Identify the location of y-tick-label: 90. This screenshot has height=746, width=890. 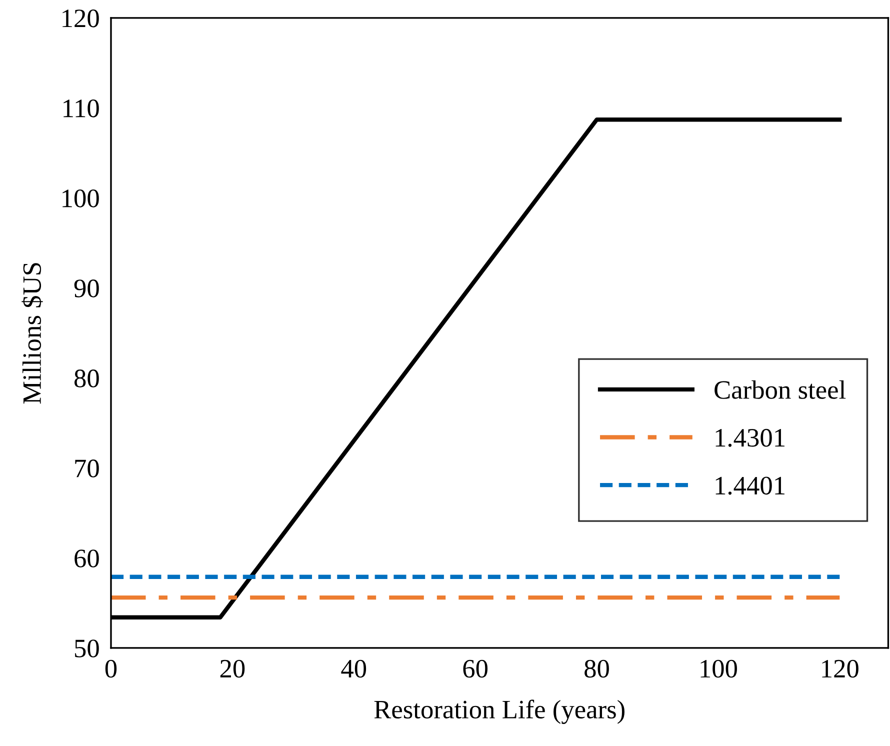
(86, 289).